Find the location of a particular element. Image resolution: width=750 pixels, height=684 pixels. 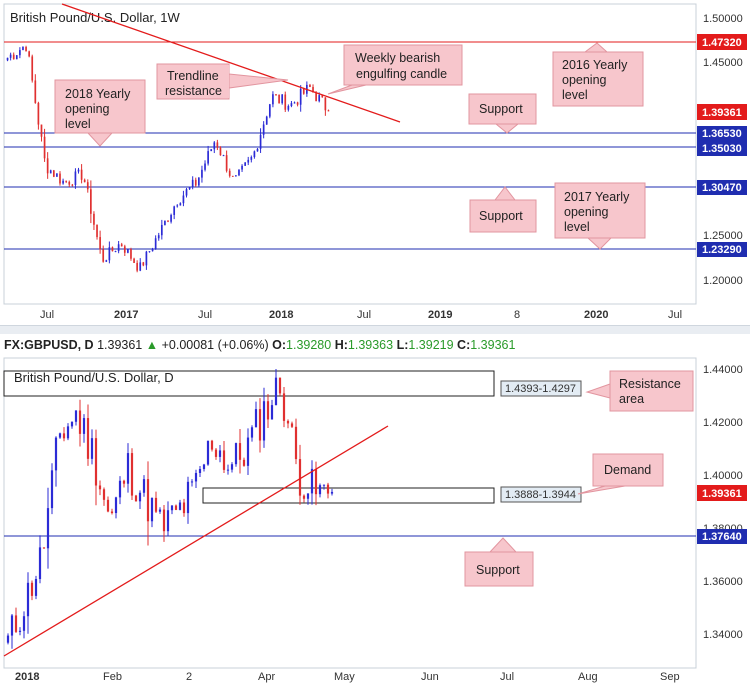

wk-xtick: 2017 is located at coordinates (126, 315).